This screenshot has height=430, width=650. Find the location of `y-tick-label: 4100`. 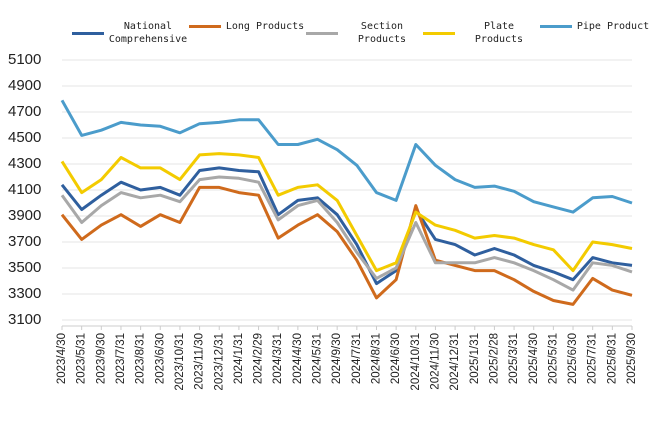

y-tick-label: 4100 is located at coordinates (24, 189).